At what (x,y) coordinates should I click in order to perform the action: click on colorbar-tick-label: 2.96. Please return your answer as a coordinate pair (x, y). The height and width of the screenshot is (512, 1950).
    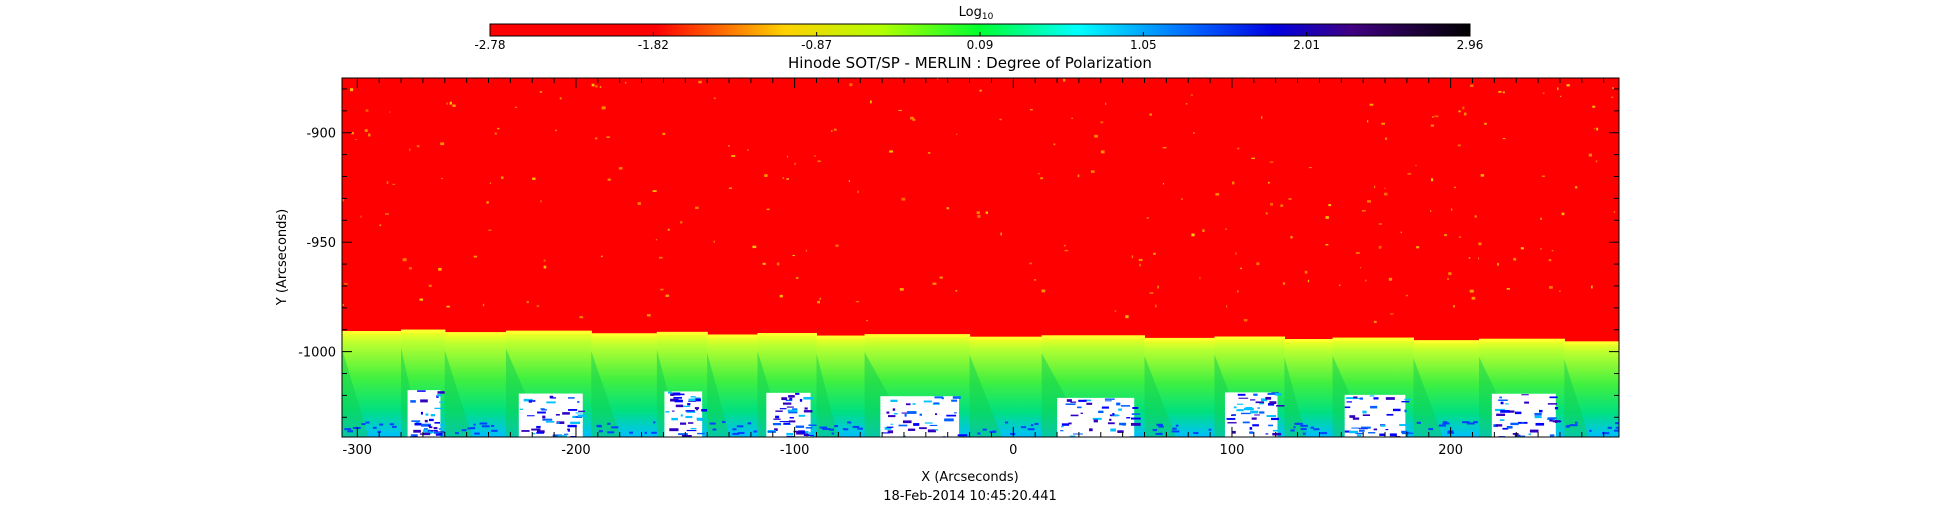
    Looking at the image, I should click on (1470, 45).